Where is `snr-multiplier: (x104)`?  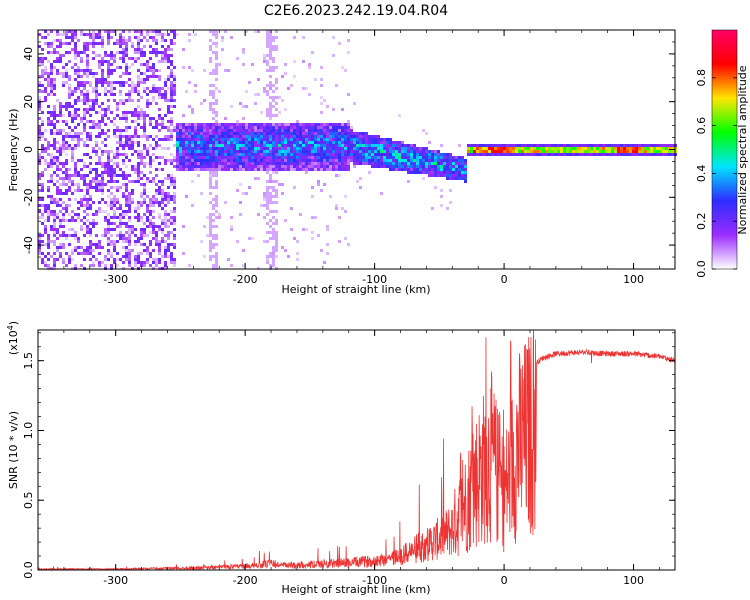 snr-multiplier: (x104) is located at coordinates (13, 338).